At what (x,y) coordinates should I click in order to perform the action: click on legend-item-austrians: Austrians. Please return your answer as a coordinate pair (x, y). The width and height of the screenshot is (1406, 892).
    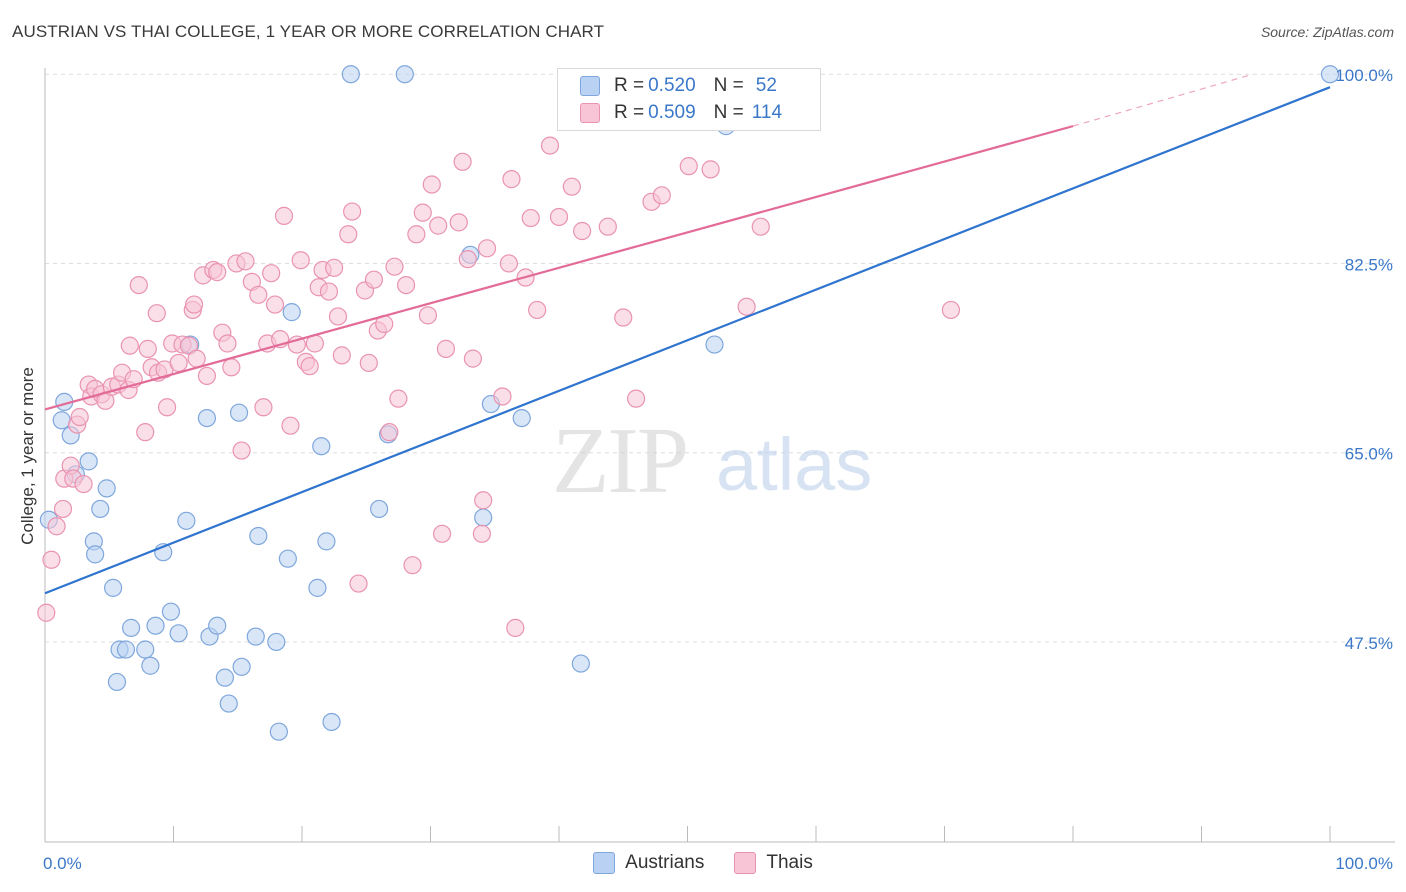
    Looking at the image, I should click on (648, 863).